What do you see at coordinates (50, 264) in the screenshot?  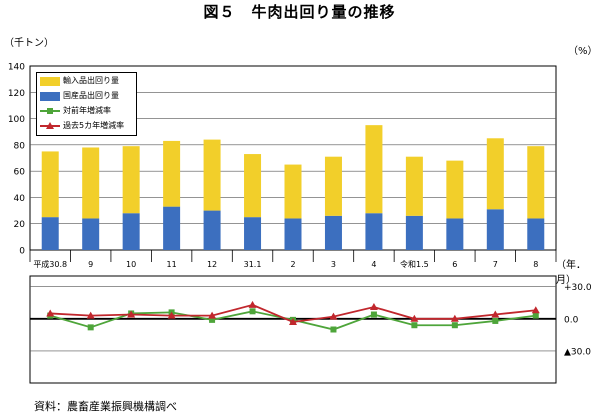 I see `x-tick-label: 平成30.8` at bounding box center [50, 264].